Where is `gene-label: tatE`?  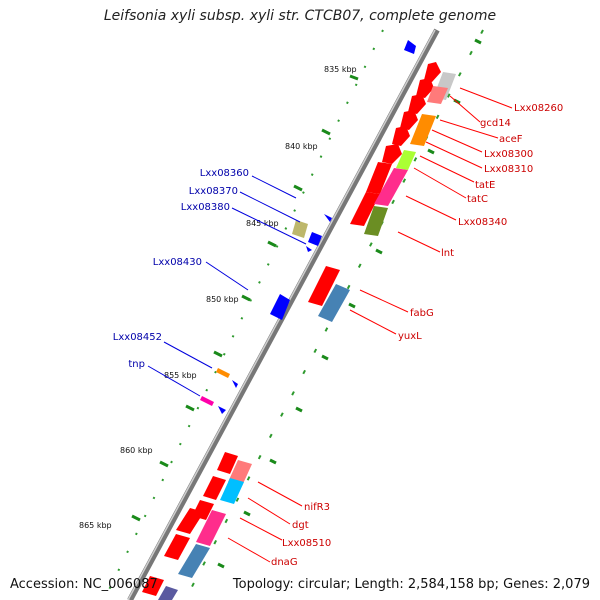
gene-label: tatE is located at coordinates (485, 185).